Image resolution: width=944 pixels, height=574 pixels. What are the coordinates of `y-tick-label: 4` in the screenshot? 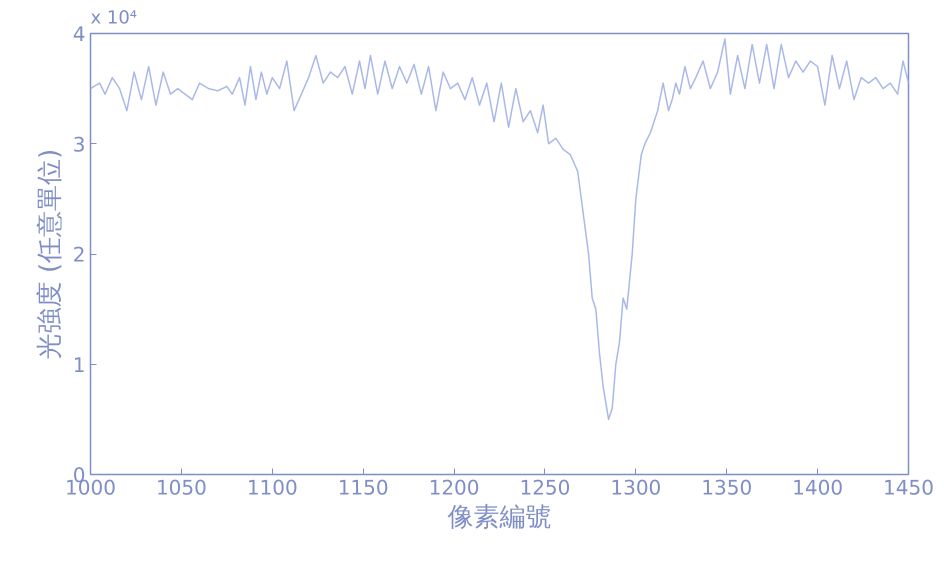 It's located at (79, 34).